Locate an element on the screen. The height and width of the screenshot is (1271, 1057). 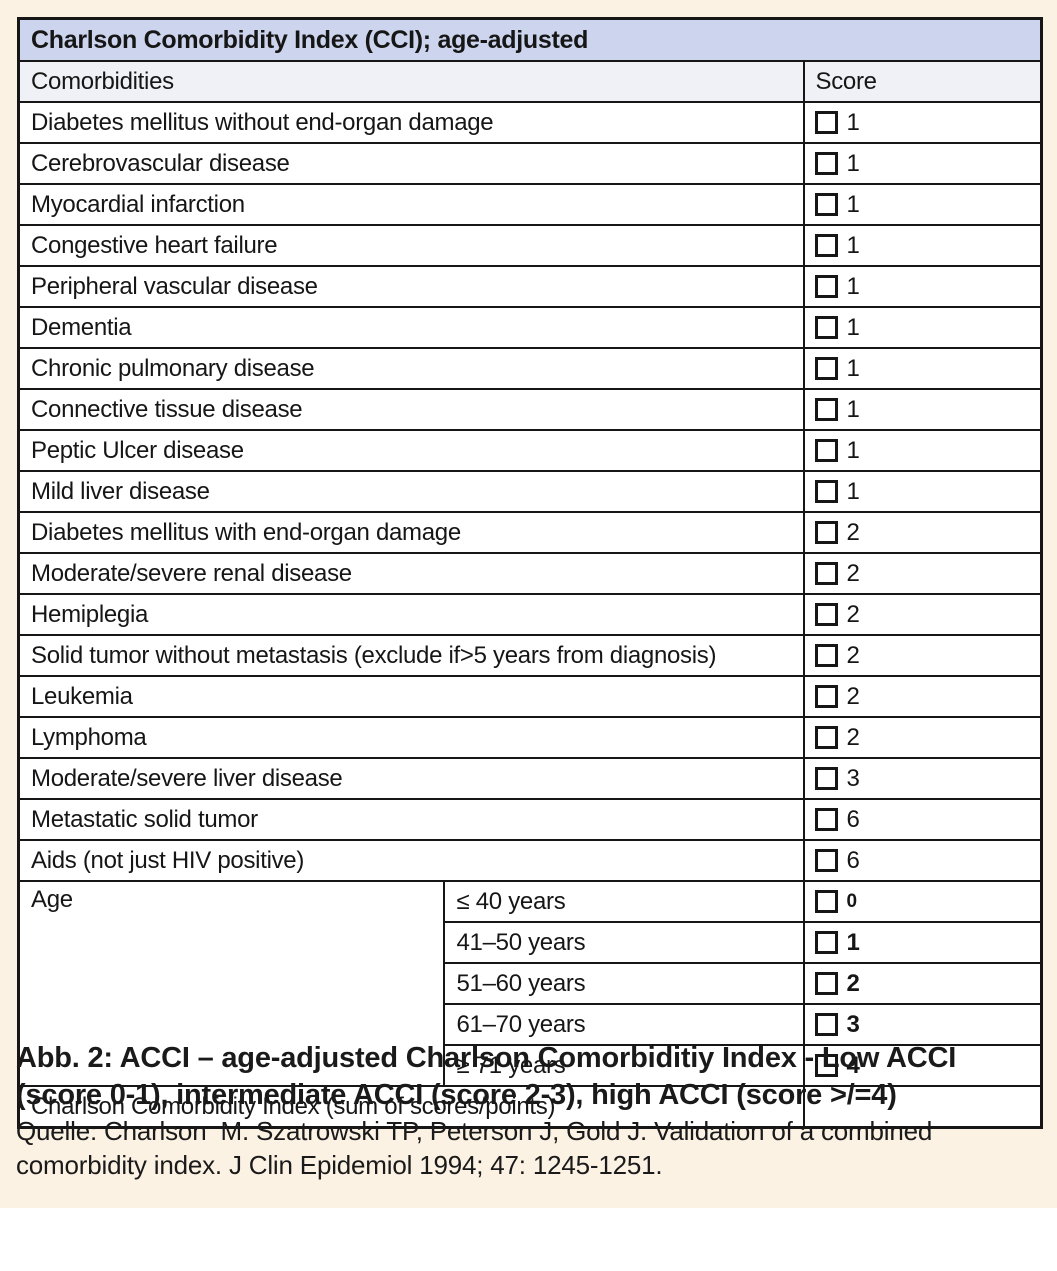
comorbidity-row: Moderate/severe liver disease 3 is located at coordinates (530, 778).